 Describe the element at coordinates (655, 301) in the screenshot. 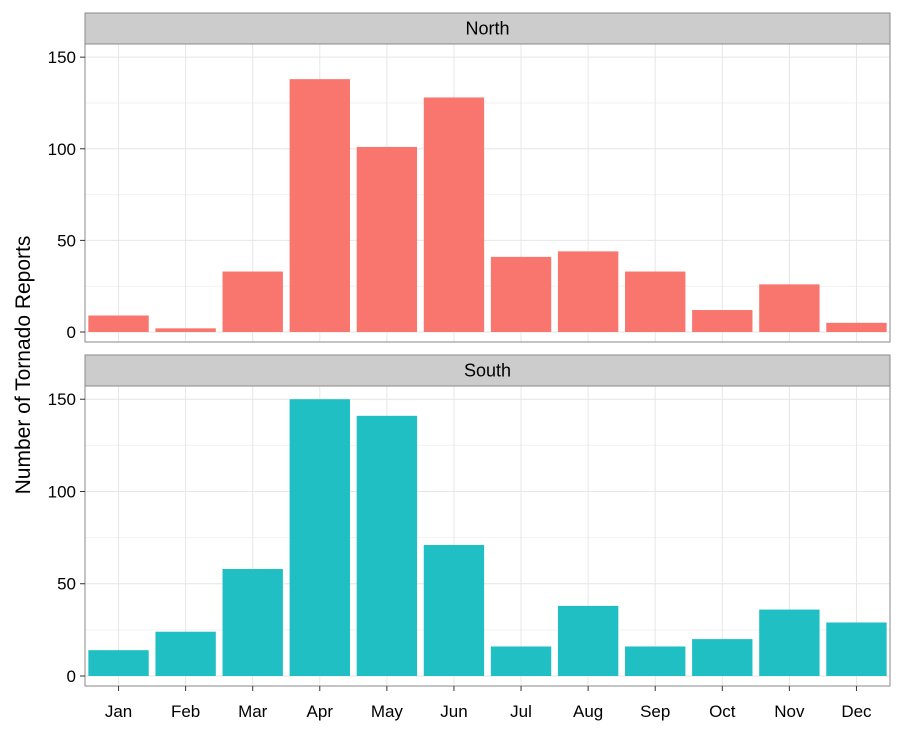

I see `bar-north-sep` at that location.